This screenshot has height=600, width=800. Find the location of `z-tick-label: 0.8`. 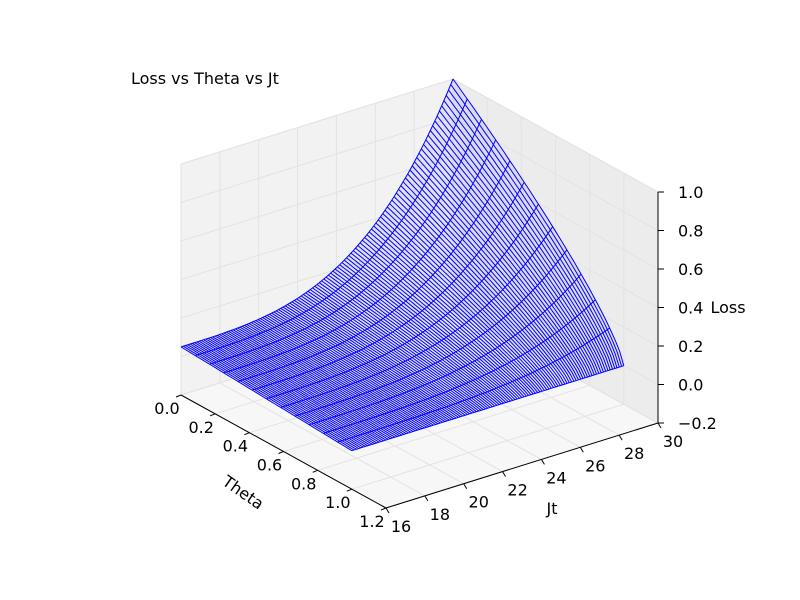

z-tick-label: 0.8 is located at coordinates (690, 231).